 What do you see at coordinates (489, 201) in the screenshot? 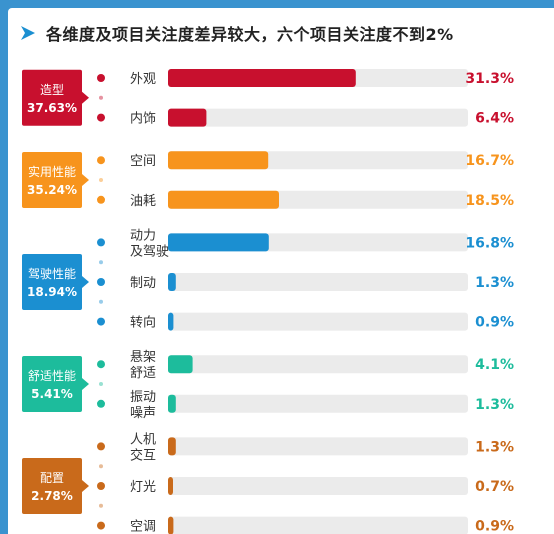
I see `value-label: 18.5%` at bounding box center [489, 201].